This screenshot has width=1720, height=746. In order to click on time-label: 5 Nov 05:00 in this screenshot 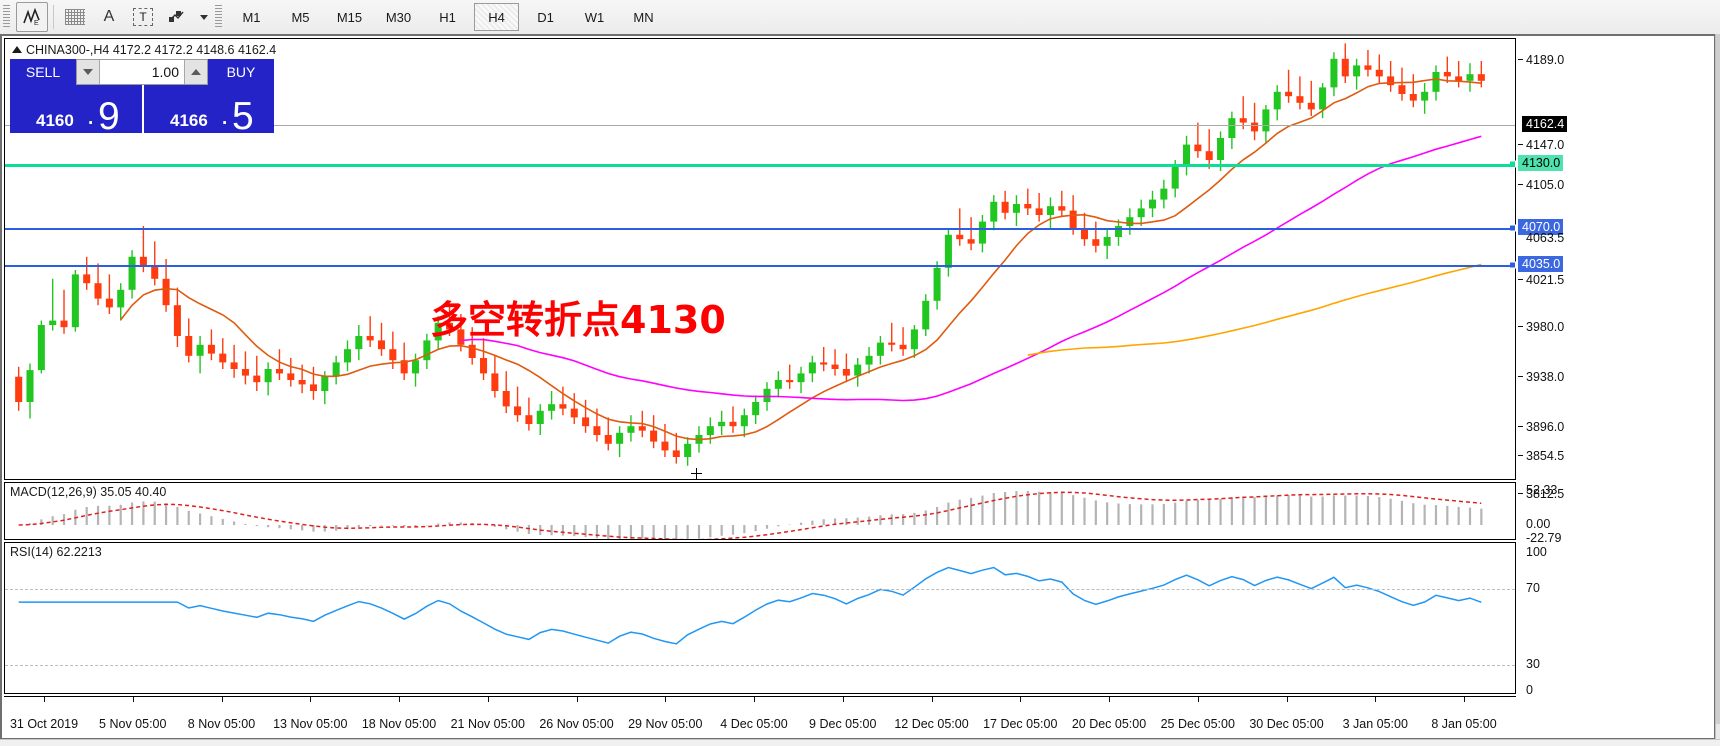, I will do `click(133, 724)`.